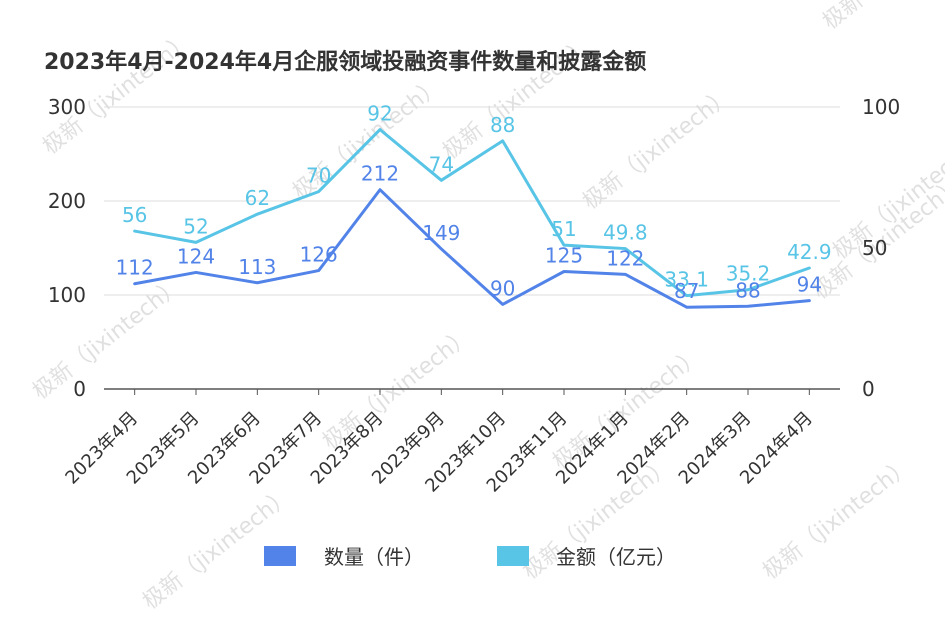 The image size is (945, 635). Describe the element at coordinates (881, 107) in the screenshot. I see `y-right-tick-label: 100` at that location.